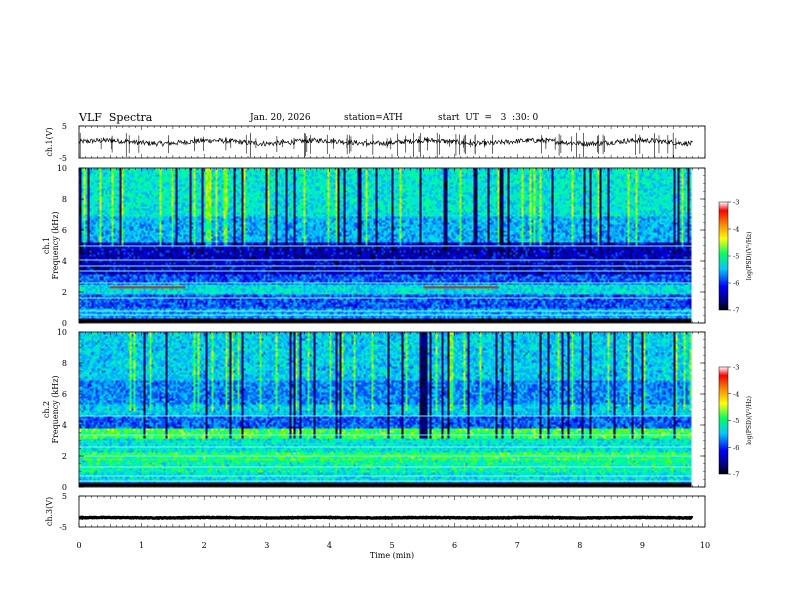 The image size is (792, 612). Describe the element at coordinates (373, 118) in the screenshot. I see `station-label: station=ATH` at that location.